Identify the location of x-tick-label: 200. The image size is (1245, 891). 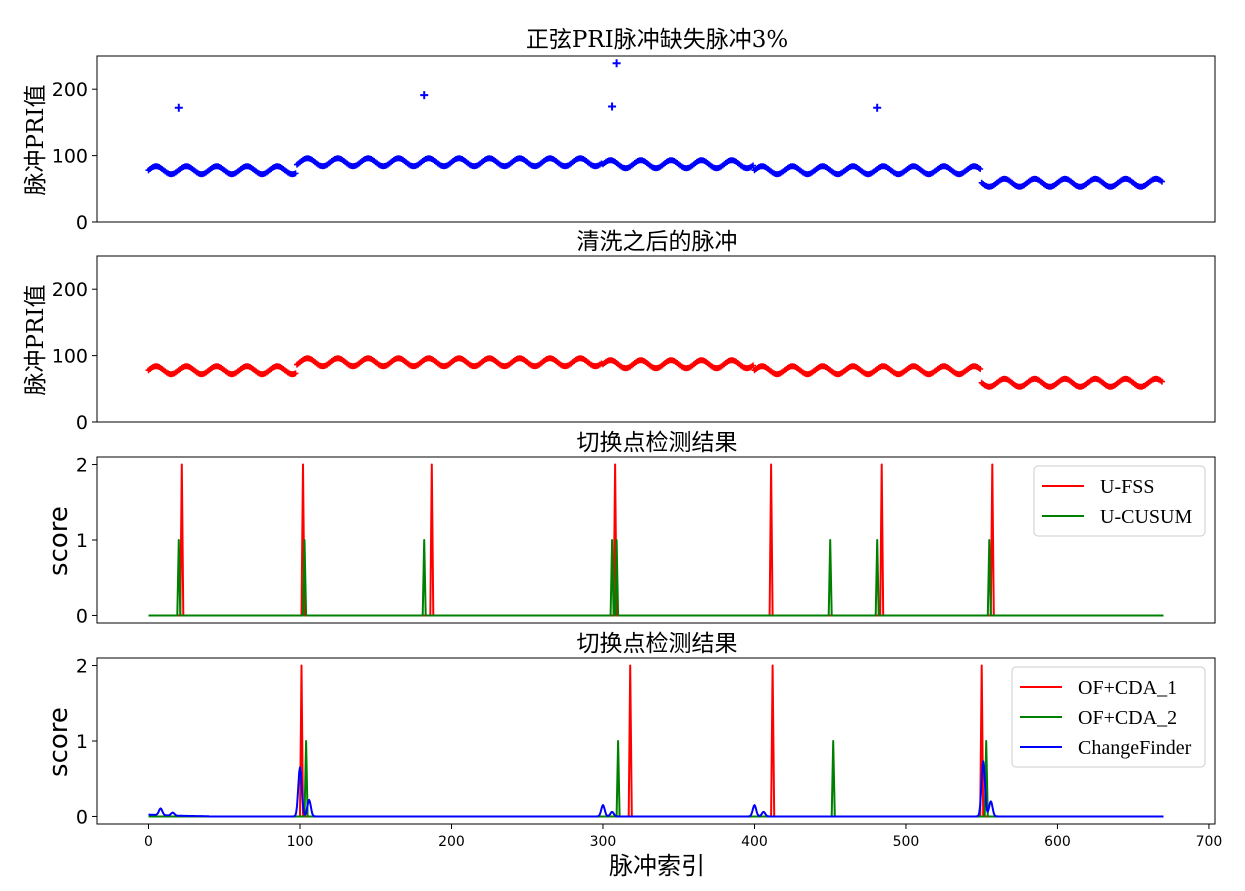
(451, 842).